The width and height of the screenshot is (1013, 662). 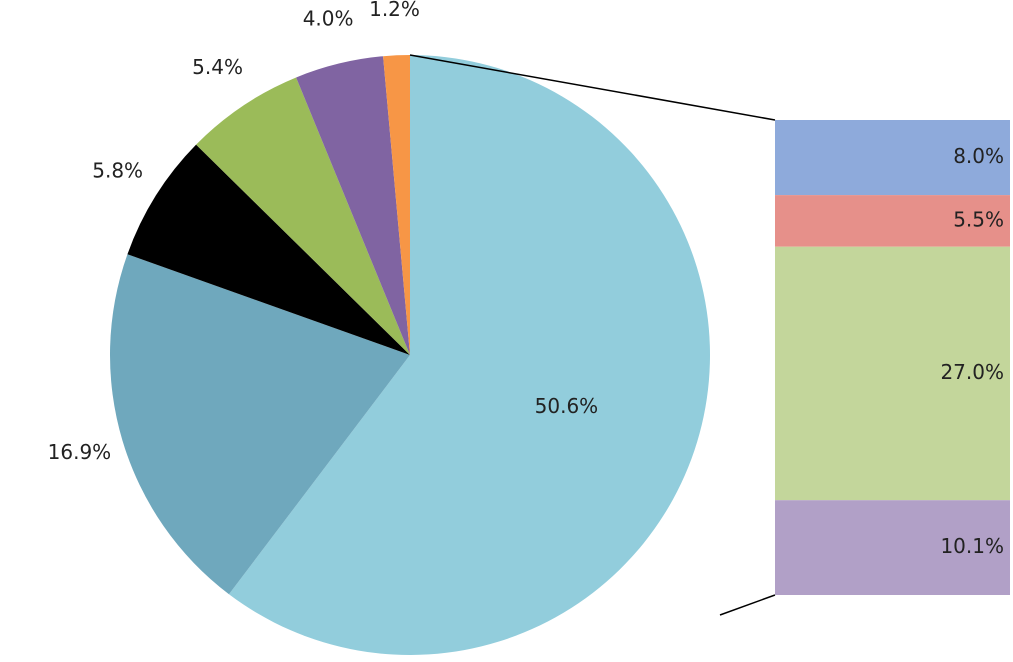 I want to click on slice-label: 50.6%, so click(x=567, y=406).